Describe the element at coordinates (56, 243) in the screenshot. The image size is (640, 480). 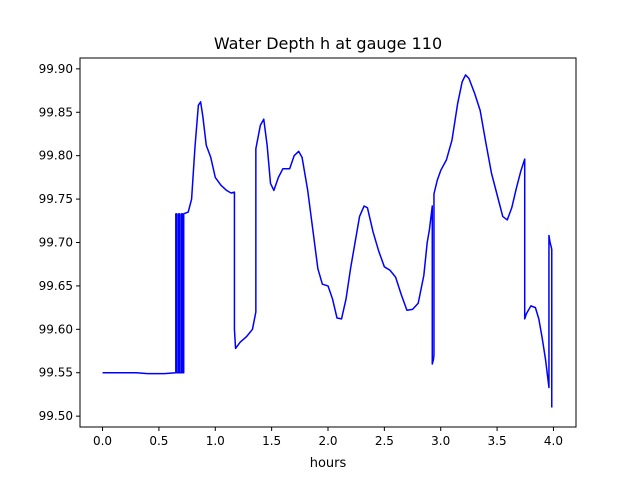
I see `y-tick-label: 99.70` at that location.